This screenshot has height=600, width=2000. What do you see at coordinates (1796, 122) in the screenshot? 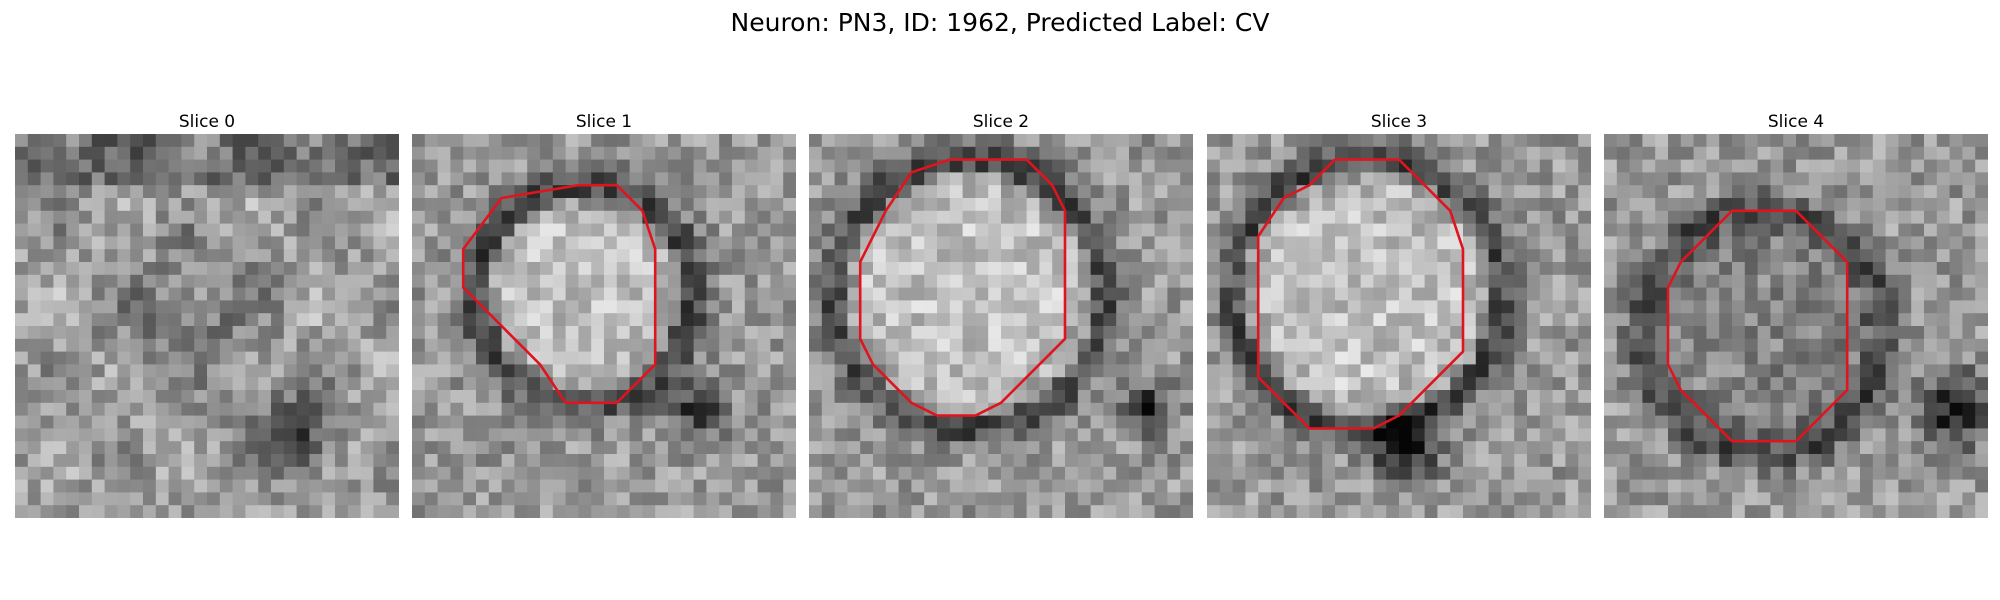
I see `slice-title: Slice 4` at bounding box center [1796, 122].